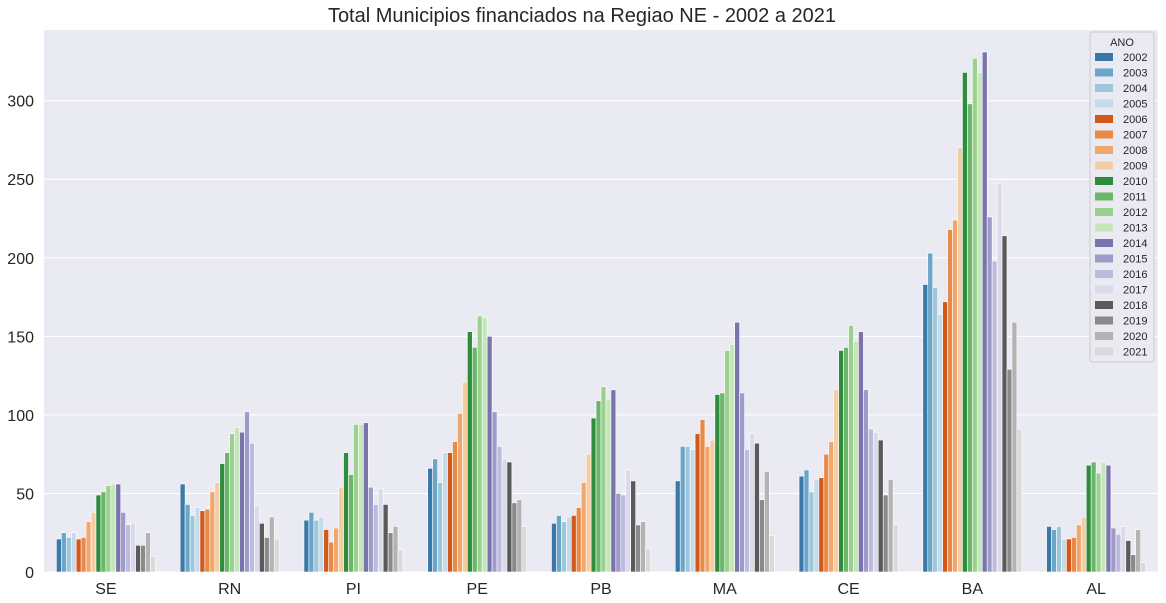  Describe the element at coordinates (648, 560) in the screenshot. I see `bar-PB-2021` at that location.